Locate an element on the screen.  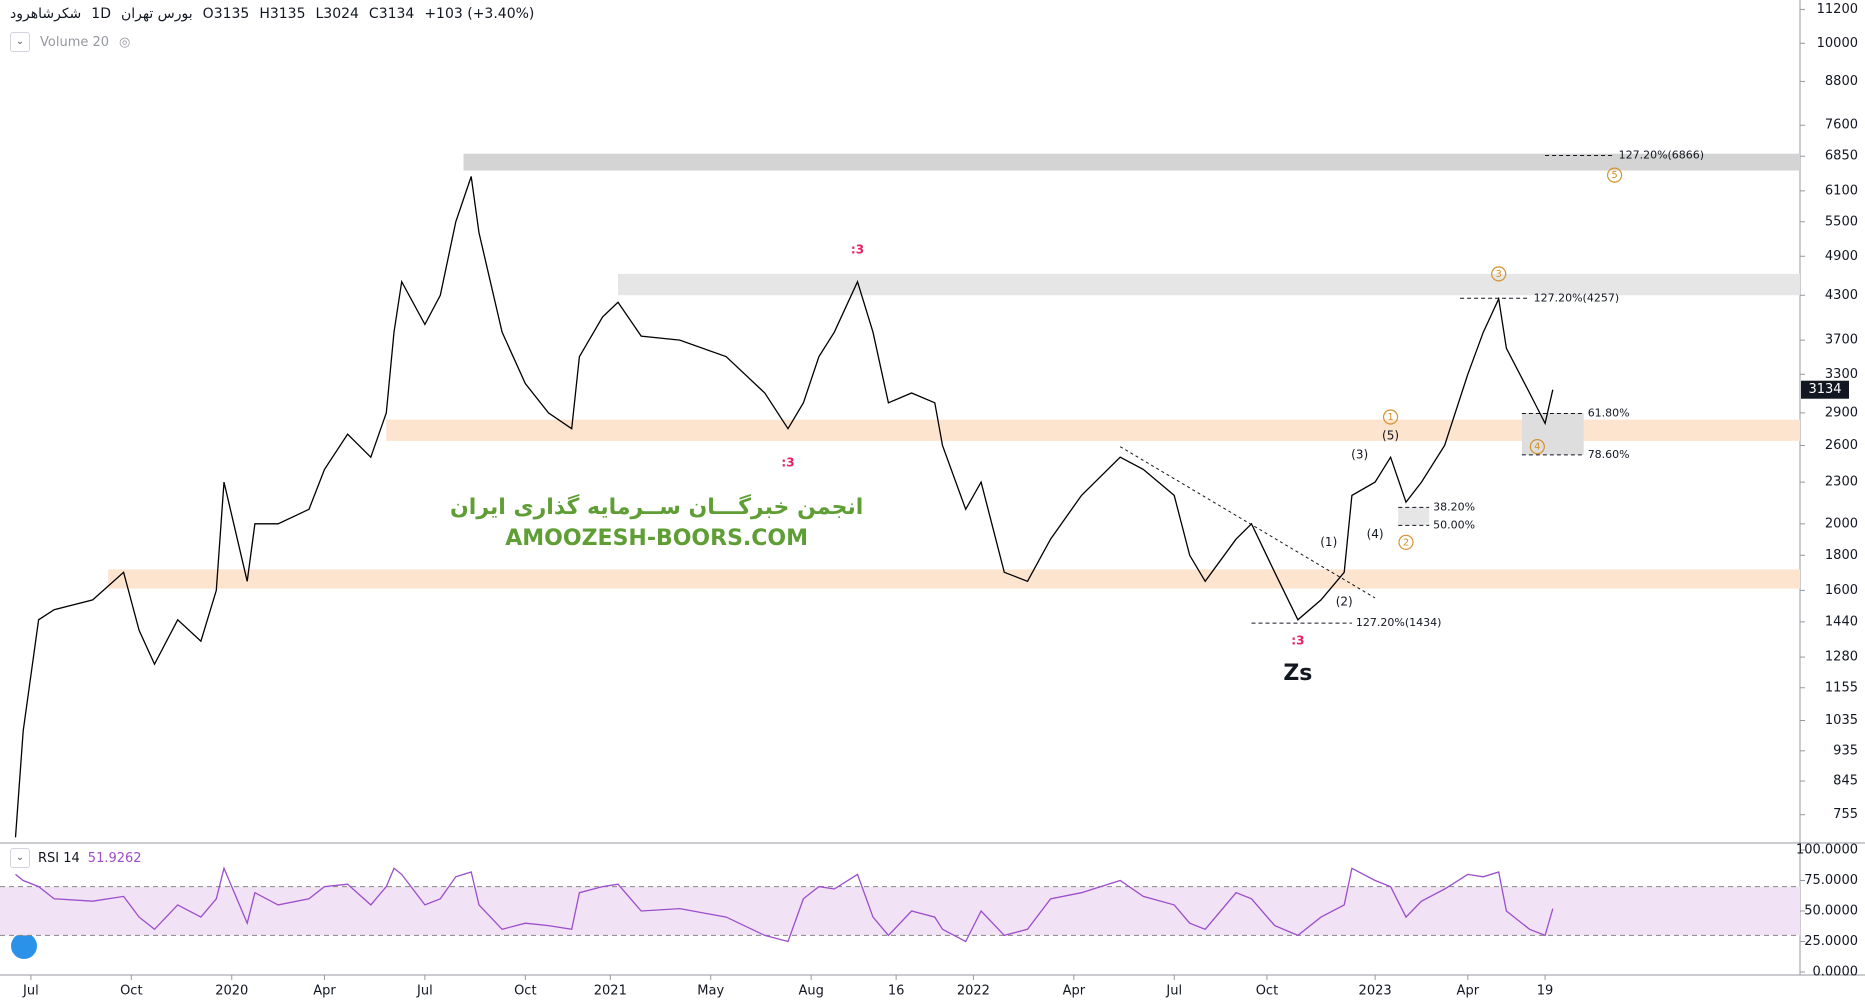
fib-label: 127.20%(4257) is located at coordinates (1577, 297).